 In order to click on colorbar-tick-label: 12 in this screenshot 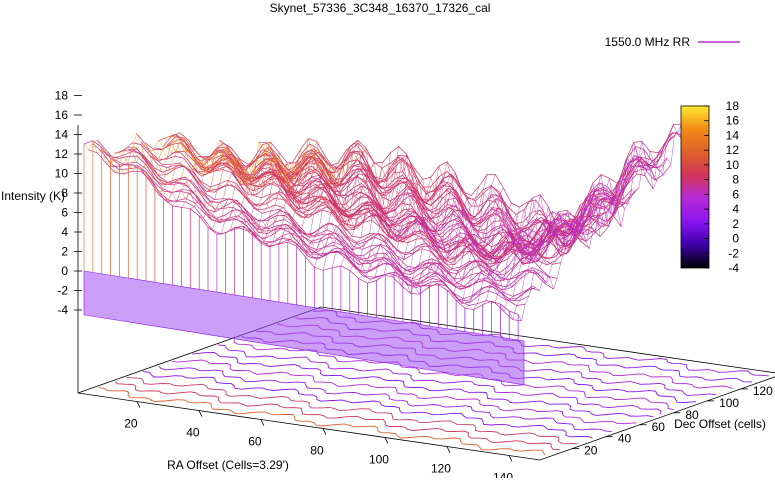, I will do `click(733, 150)`.